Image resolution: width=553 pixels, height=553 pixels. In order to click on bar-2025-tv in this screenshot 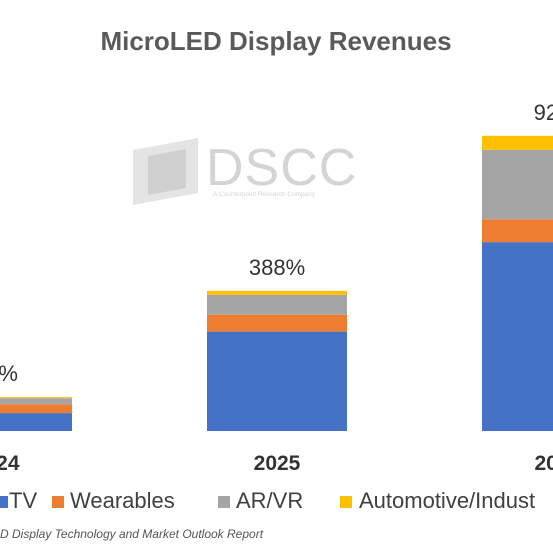, I will do `click(277, 381)`.